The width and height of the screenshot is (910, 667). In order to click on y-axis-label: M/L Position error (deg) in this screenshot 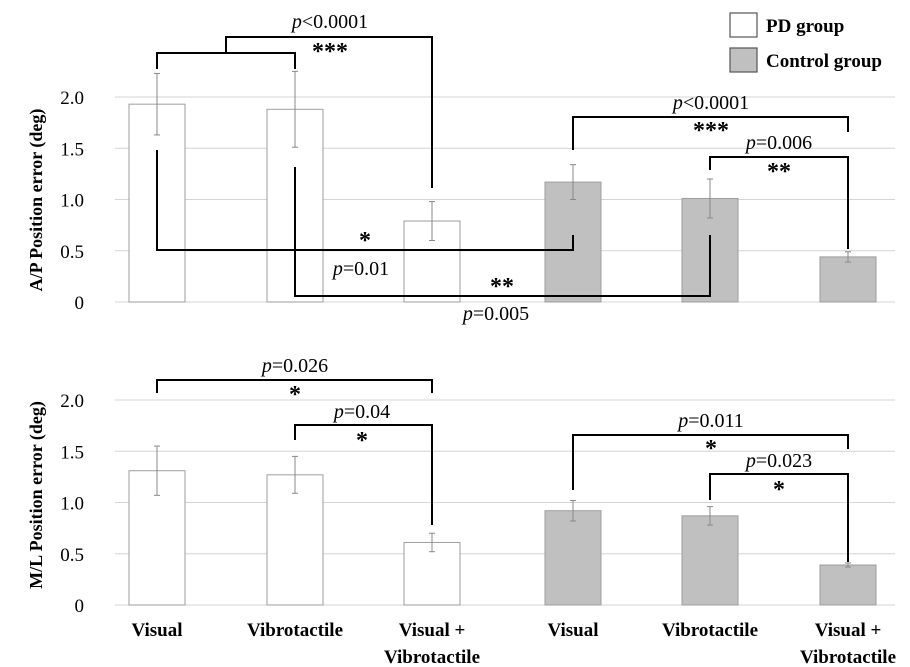, I will do `click(36, 495)`.